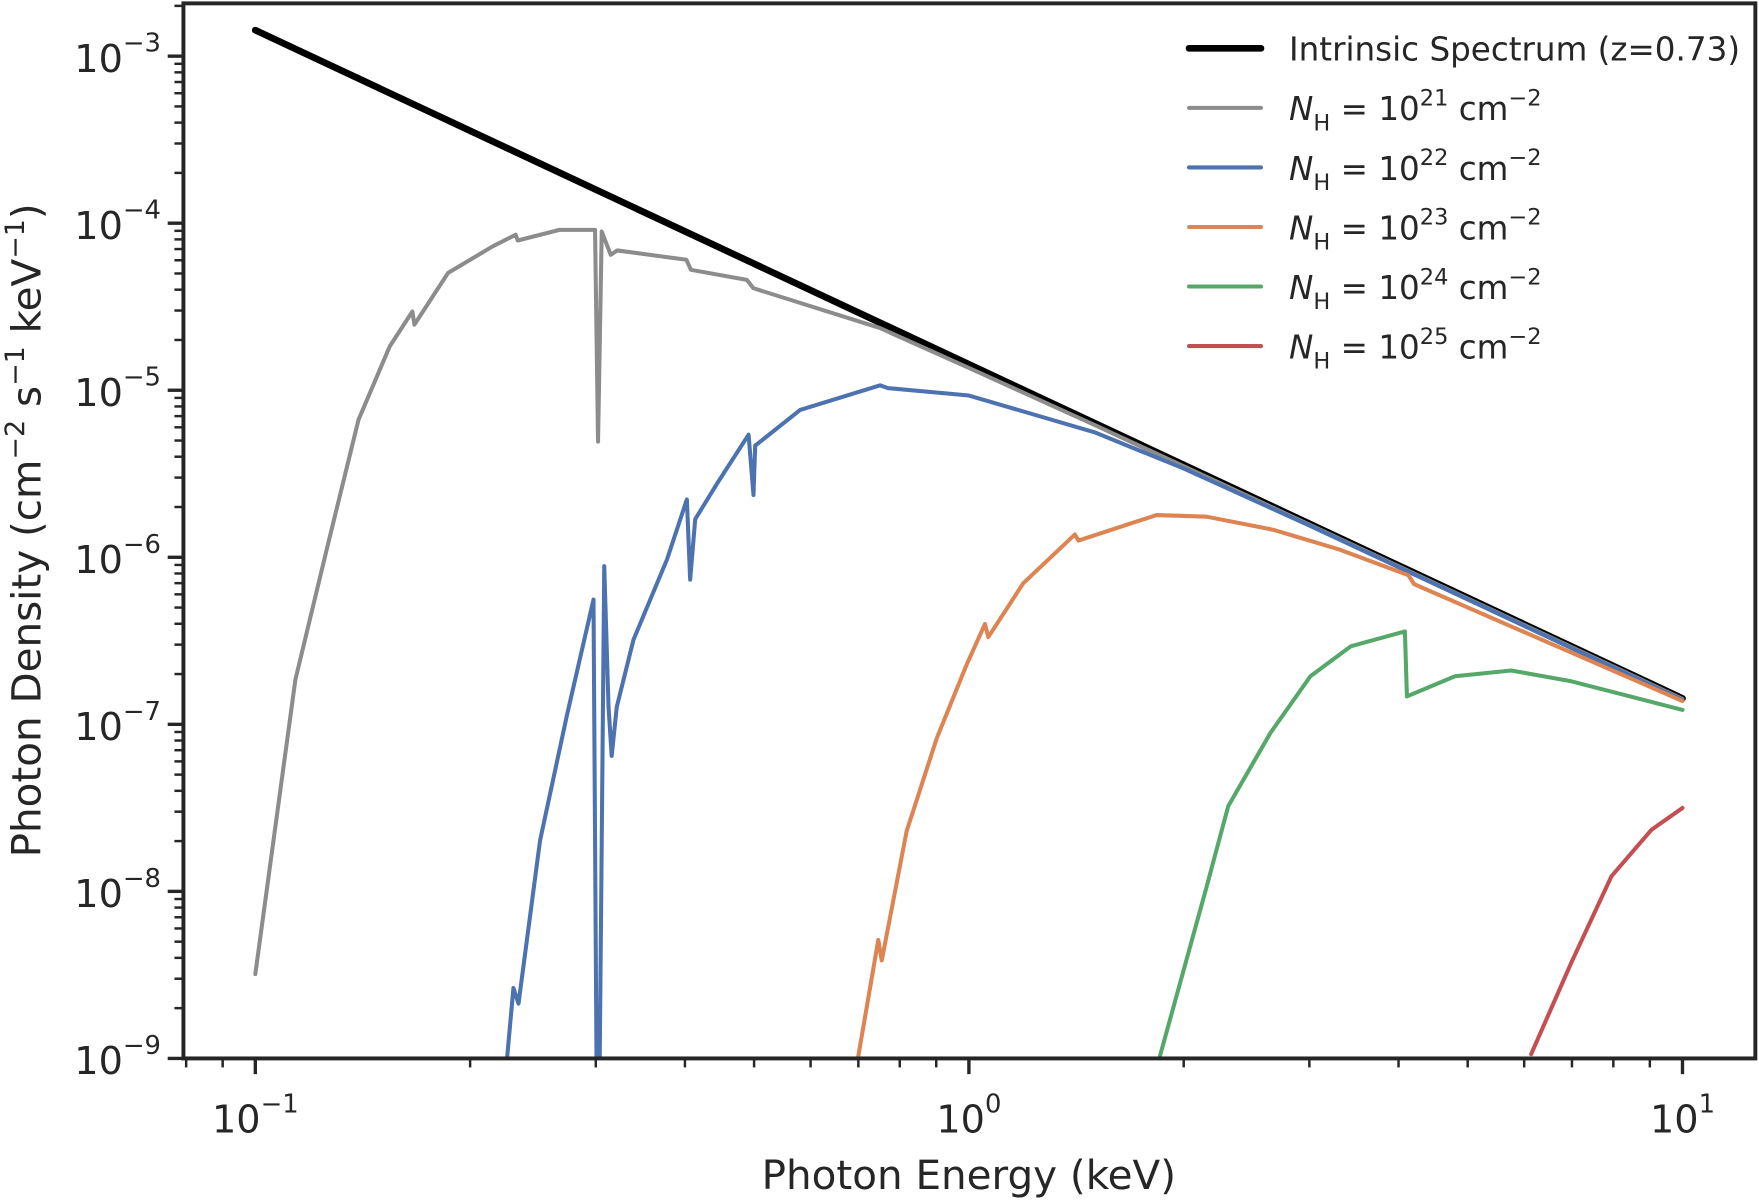 Image resolution: width=1759 pixels, height=1200 pixels. I want to click on x-tick-label: 10⁰, so click(968, 1115).